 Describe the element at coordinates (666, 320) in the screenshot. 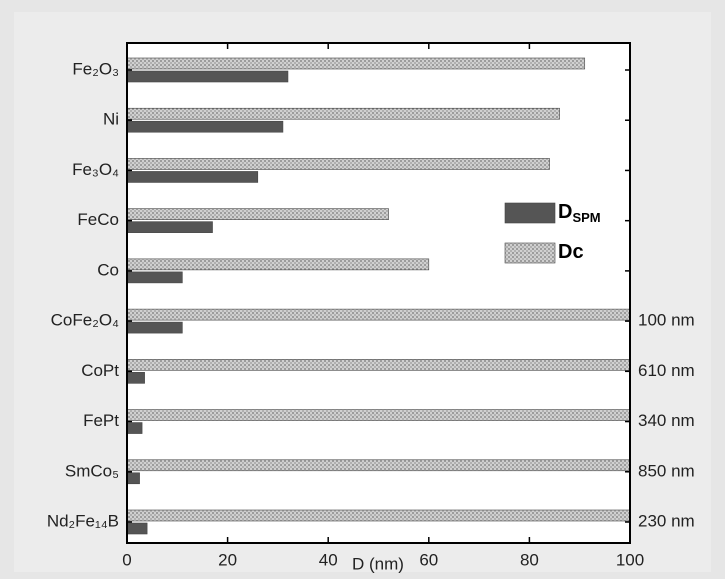

I see `value-label: 100 nm` at that location.